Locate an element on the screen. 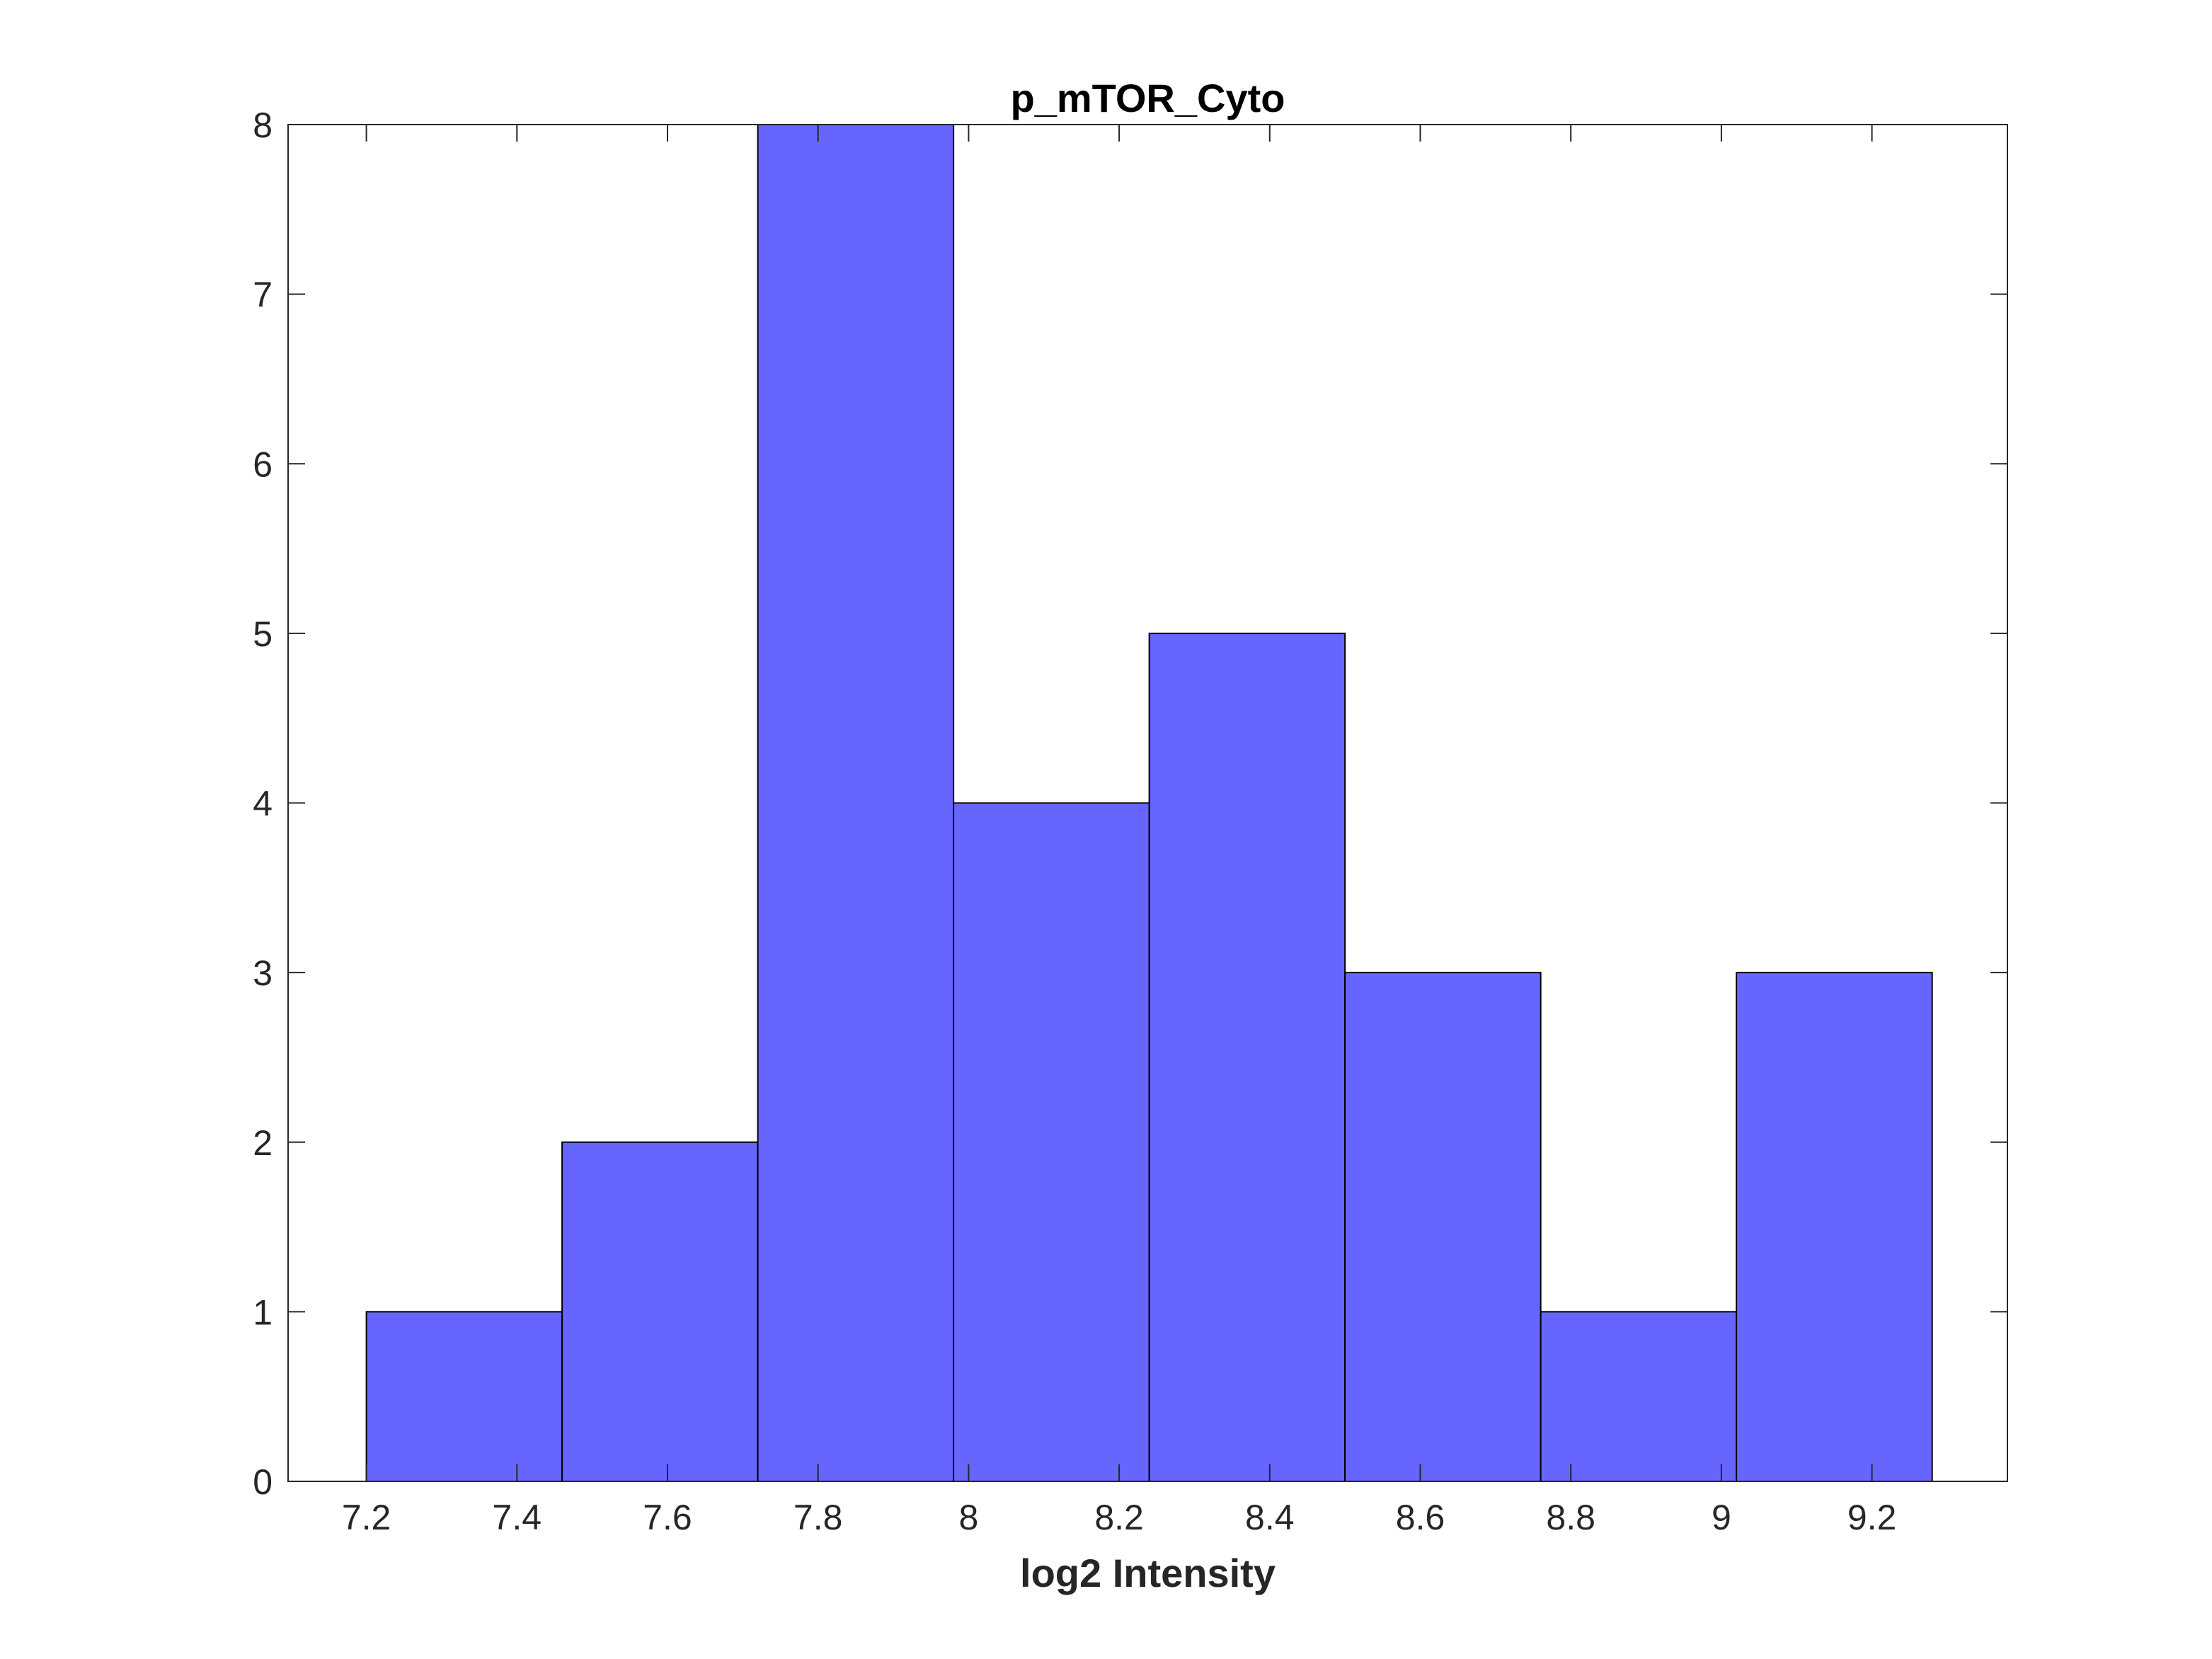 This screenshot has width=2212, height=1659. tick-label: 8.6 is located at coordinates (1420, 1517).